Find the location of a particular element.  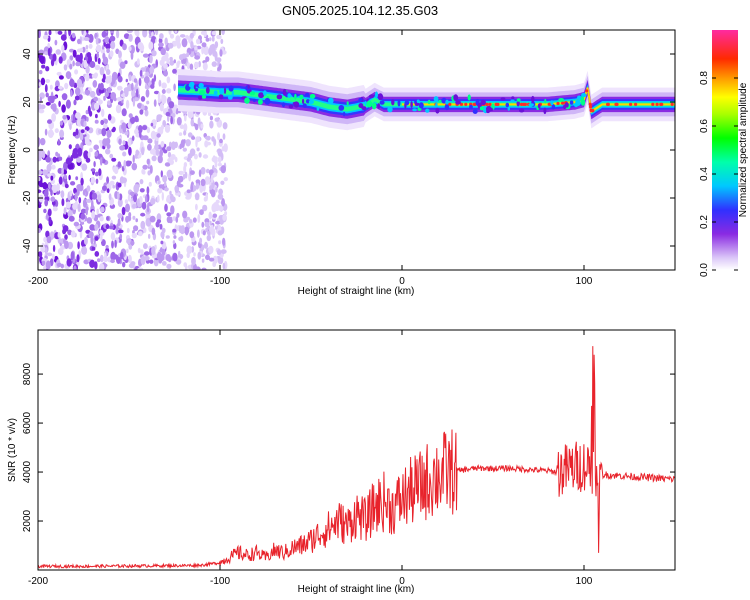

y-tick-label: 40 is located at coordinates (27, 54).